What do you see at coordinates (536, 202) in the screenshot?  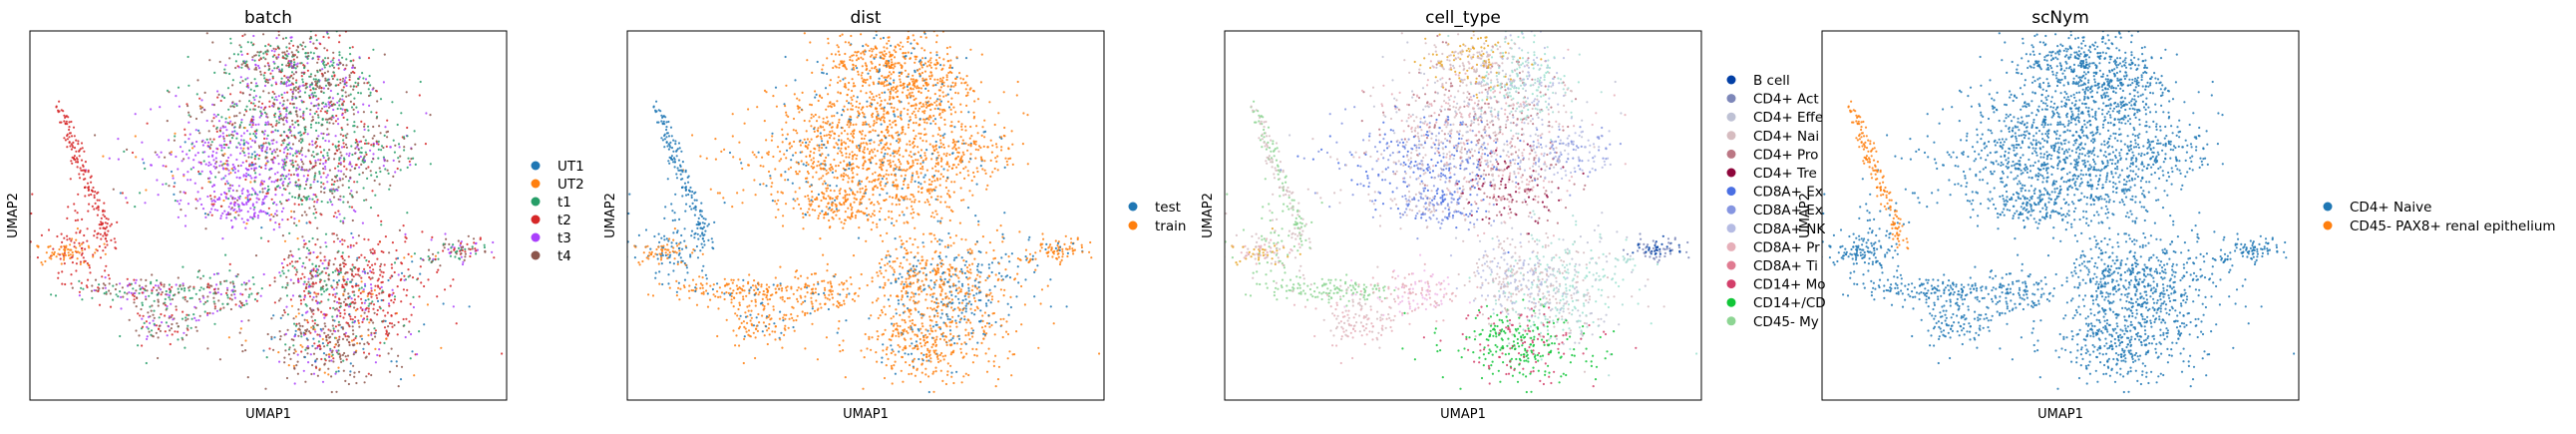 I see `legend-marker` at bounding box center [536, 202].